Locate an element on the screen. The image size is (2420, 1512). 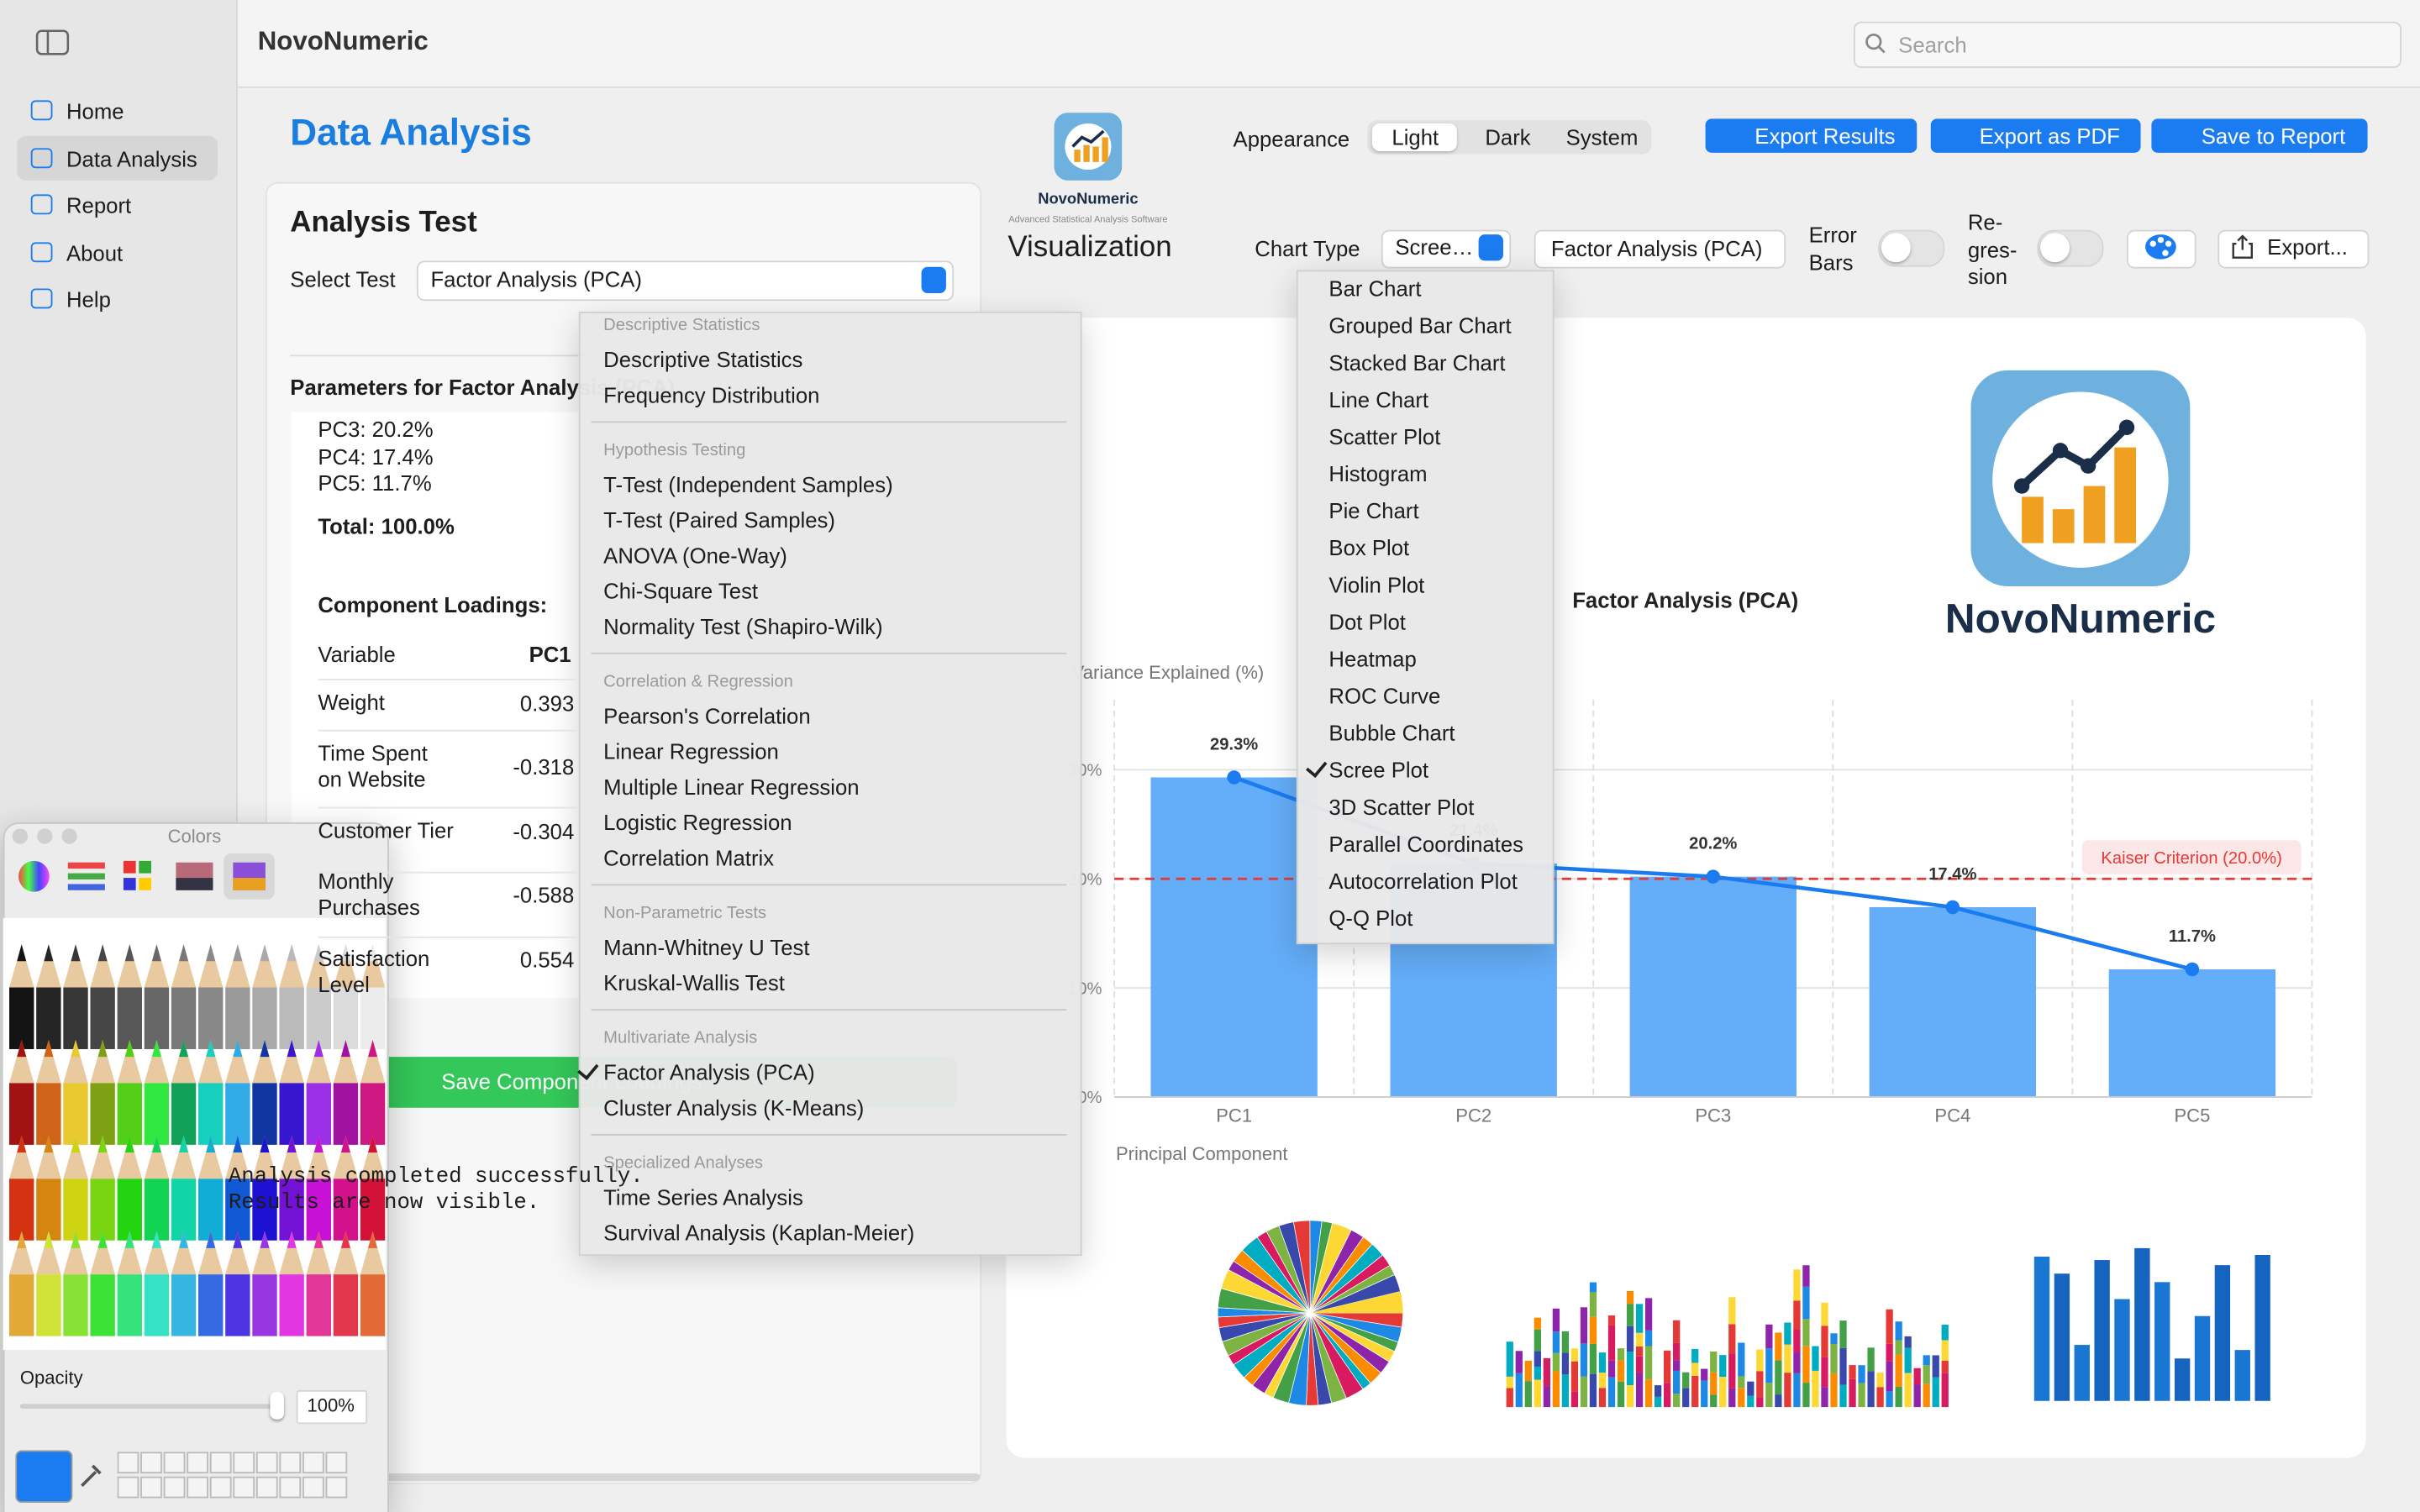
appearance-option: System is located at coordinates (1602, 137).